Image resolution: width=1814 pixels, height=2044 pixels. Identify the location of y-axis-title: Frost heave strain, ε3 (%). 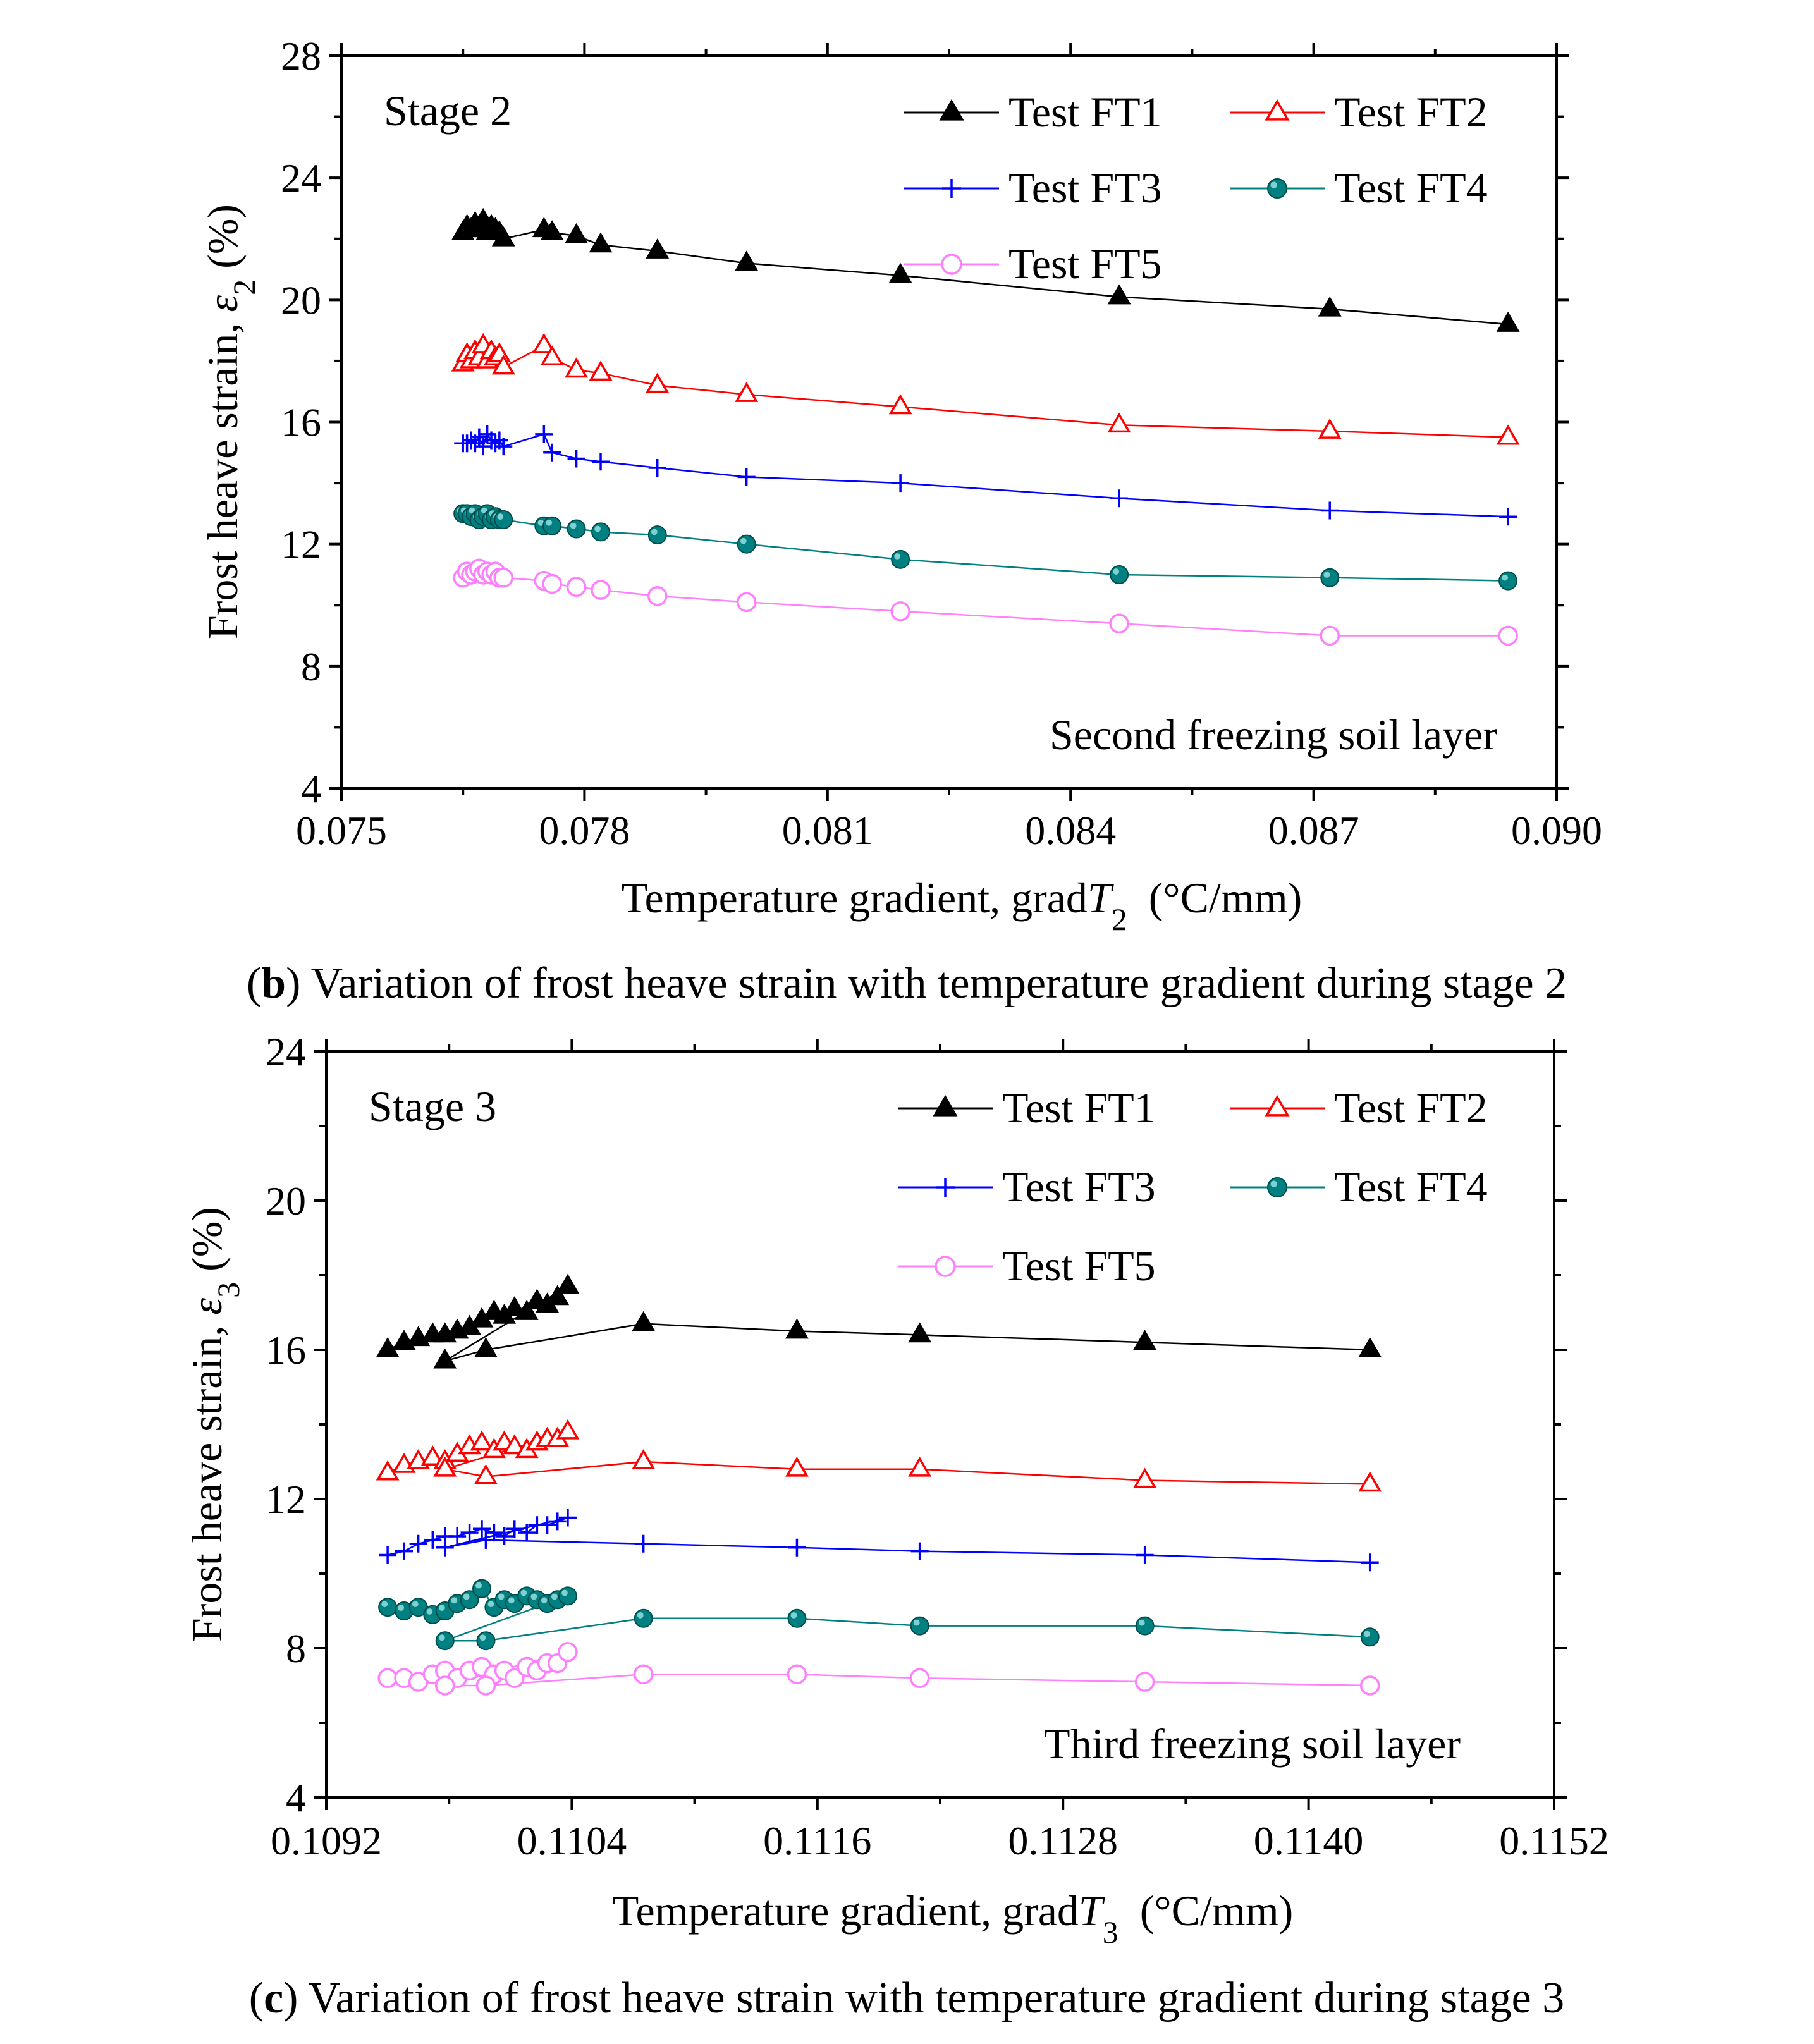
(214, 1424).